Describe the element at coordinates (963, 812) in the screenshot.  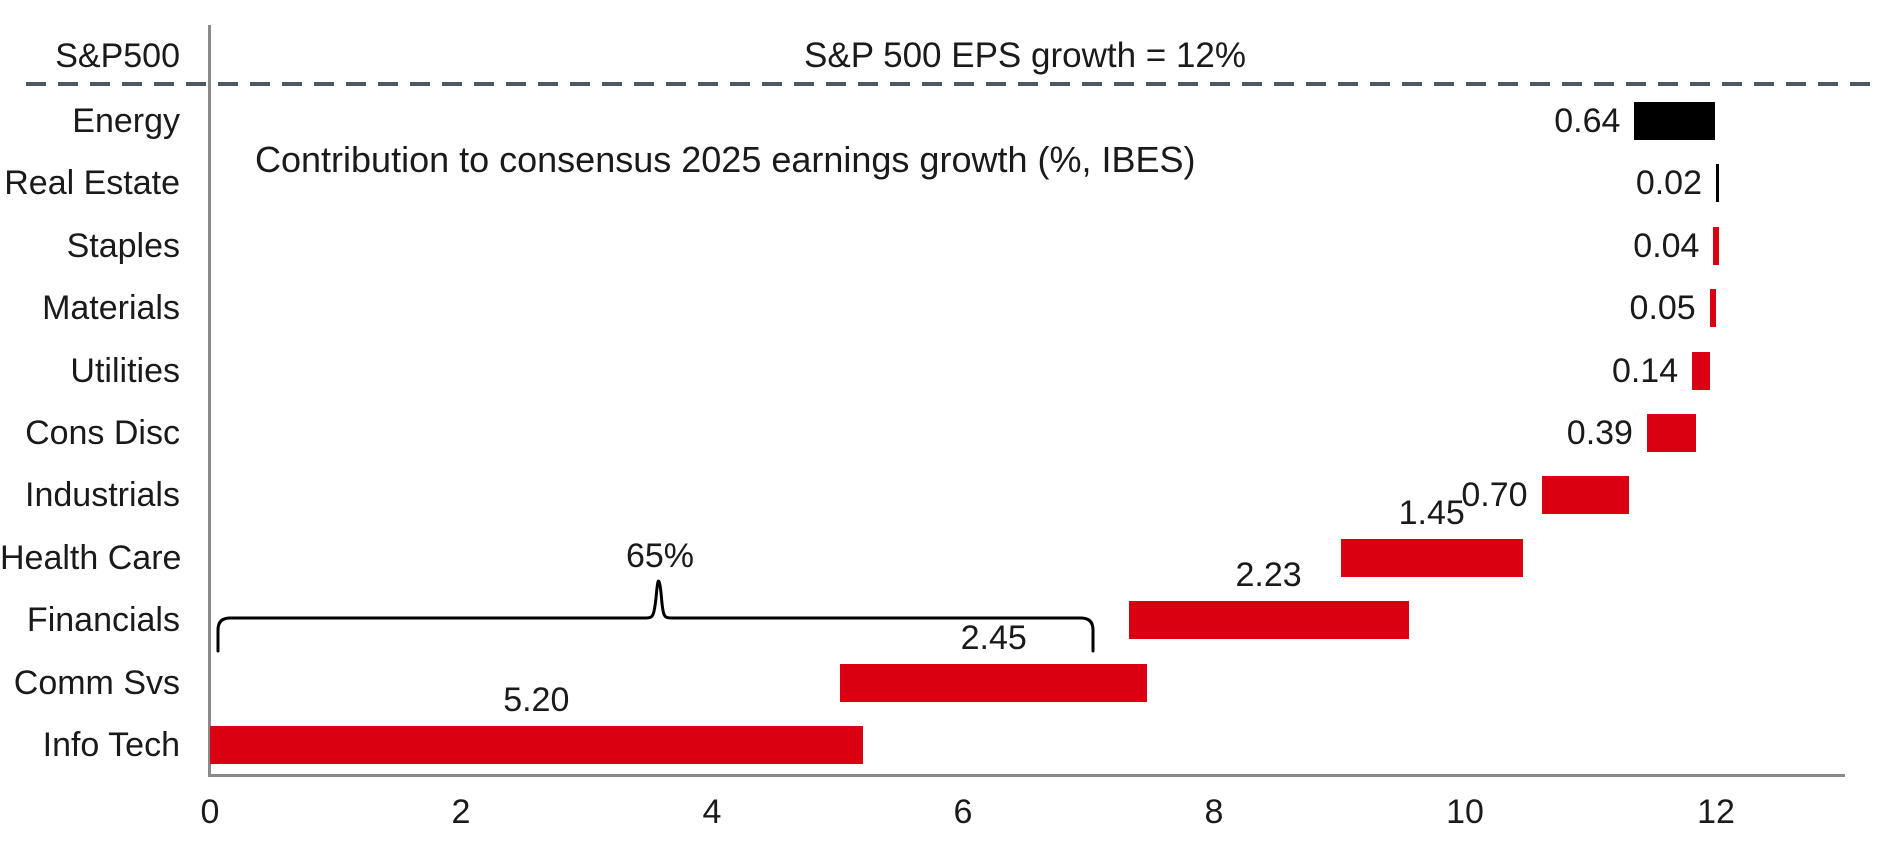
I see `x-tick-label: 6` at that location.